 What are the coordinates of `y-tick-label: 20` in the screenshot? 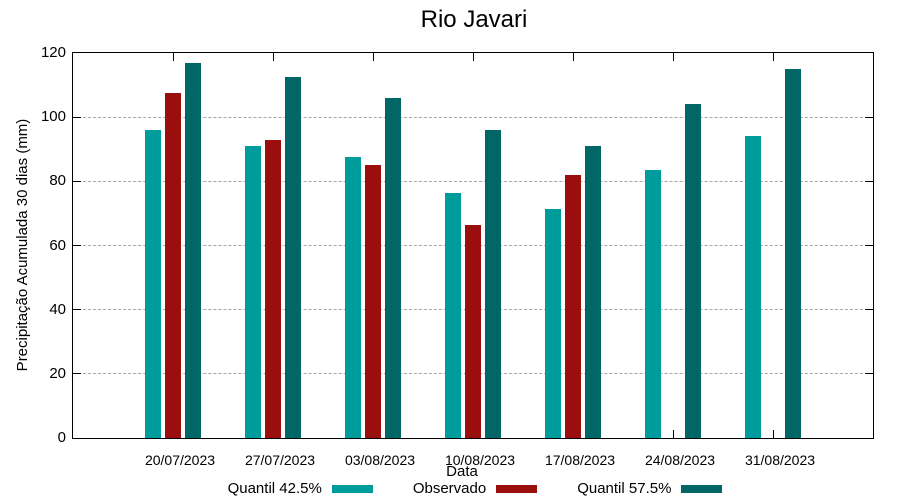 It's located at (57, 373).